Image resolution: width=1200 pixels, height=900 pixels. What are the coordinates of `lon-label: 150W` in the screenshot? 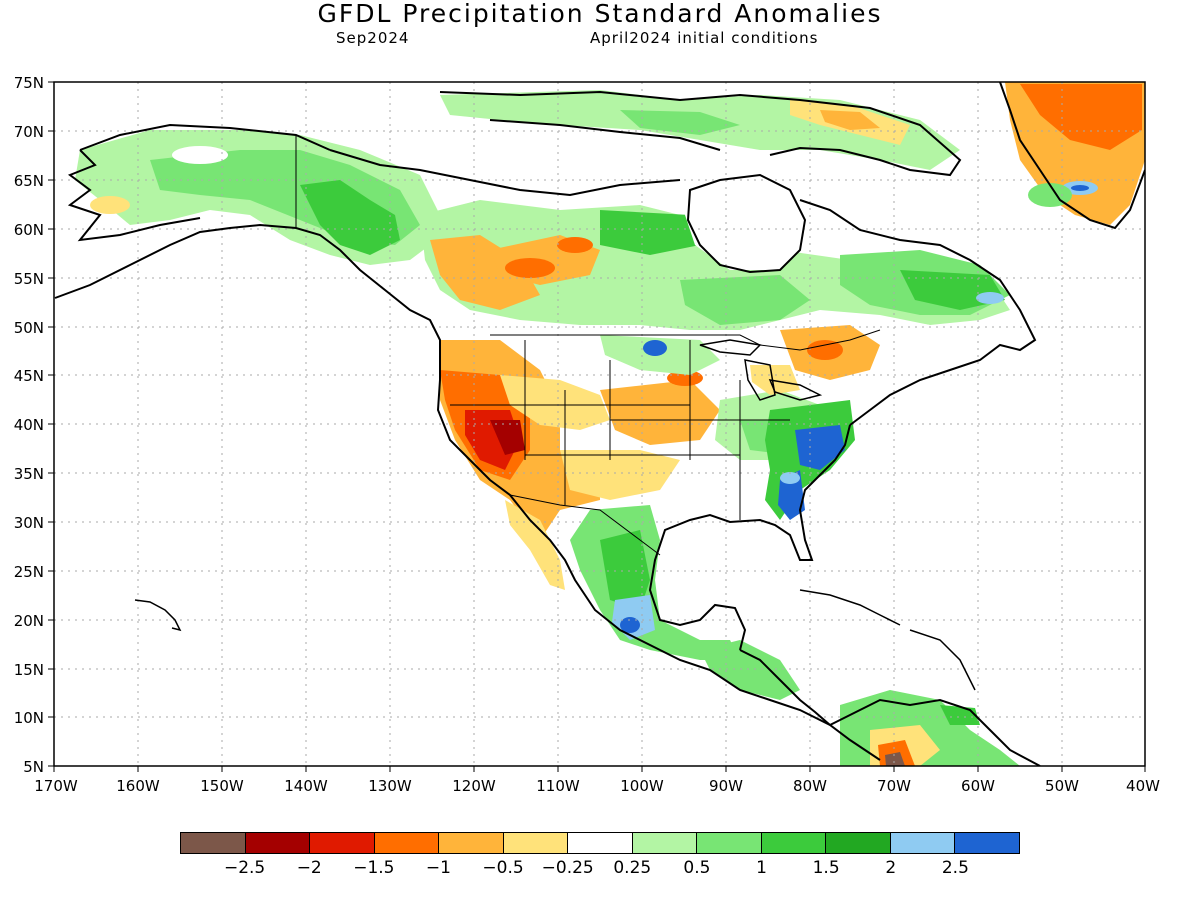 It's located at (222, 786).